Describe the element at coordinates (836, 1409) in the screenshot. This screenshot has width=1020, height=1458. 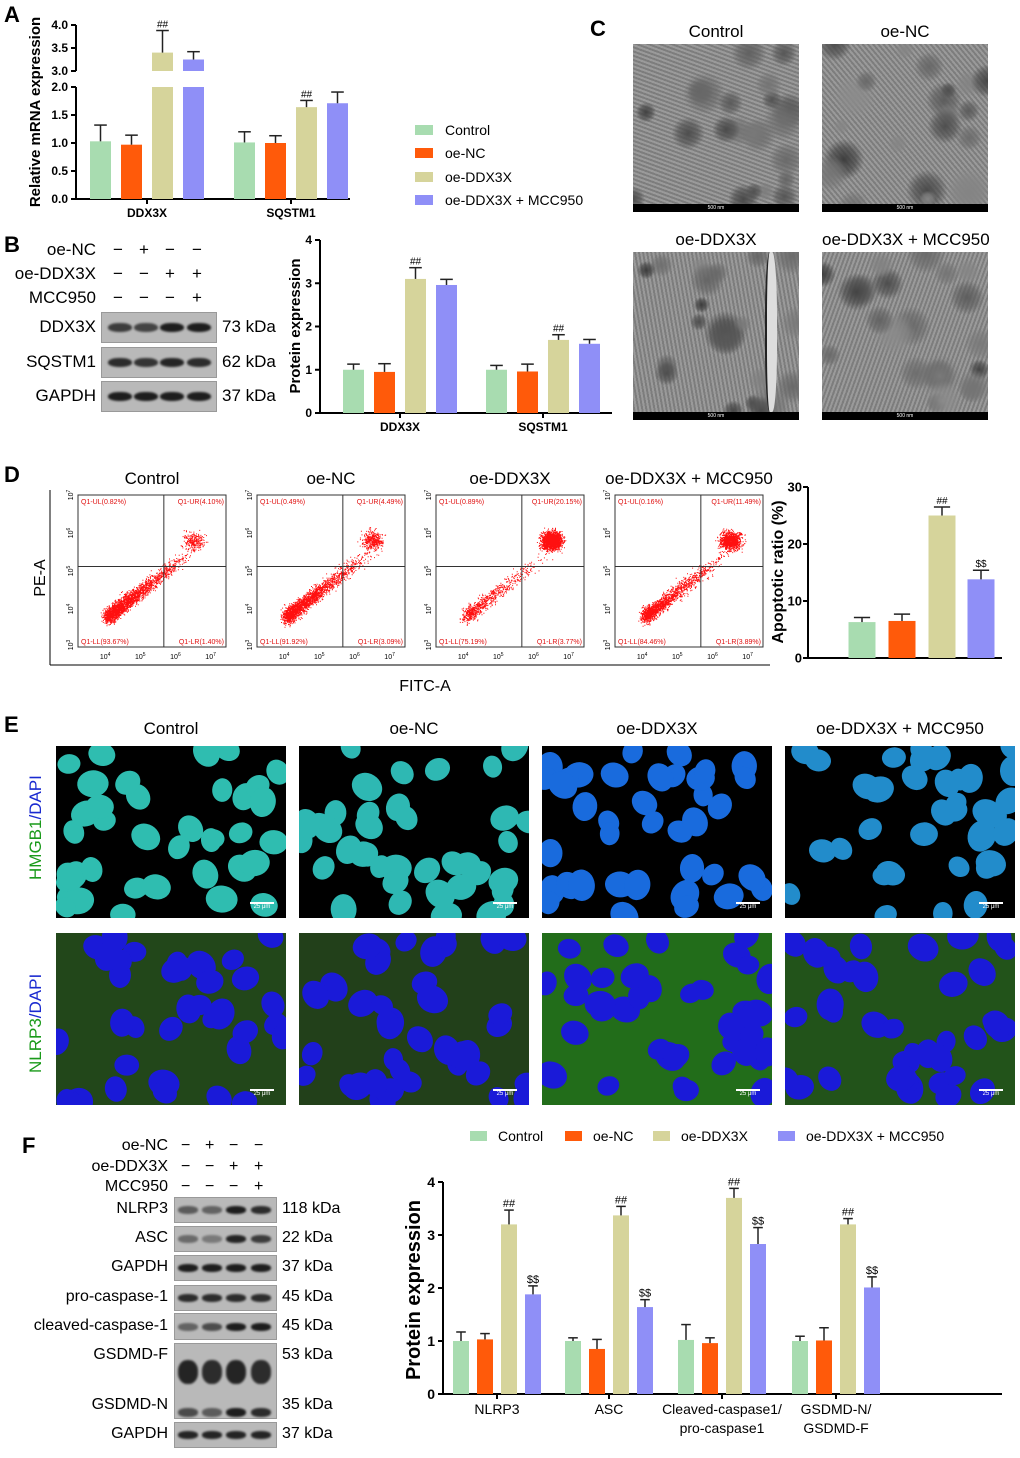
I see `x-tick-label: GSDMD-N/` at that location.